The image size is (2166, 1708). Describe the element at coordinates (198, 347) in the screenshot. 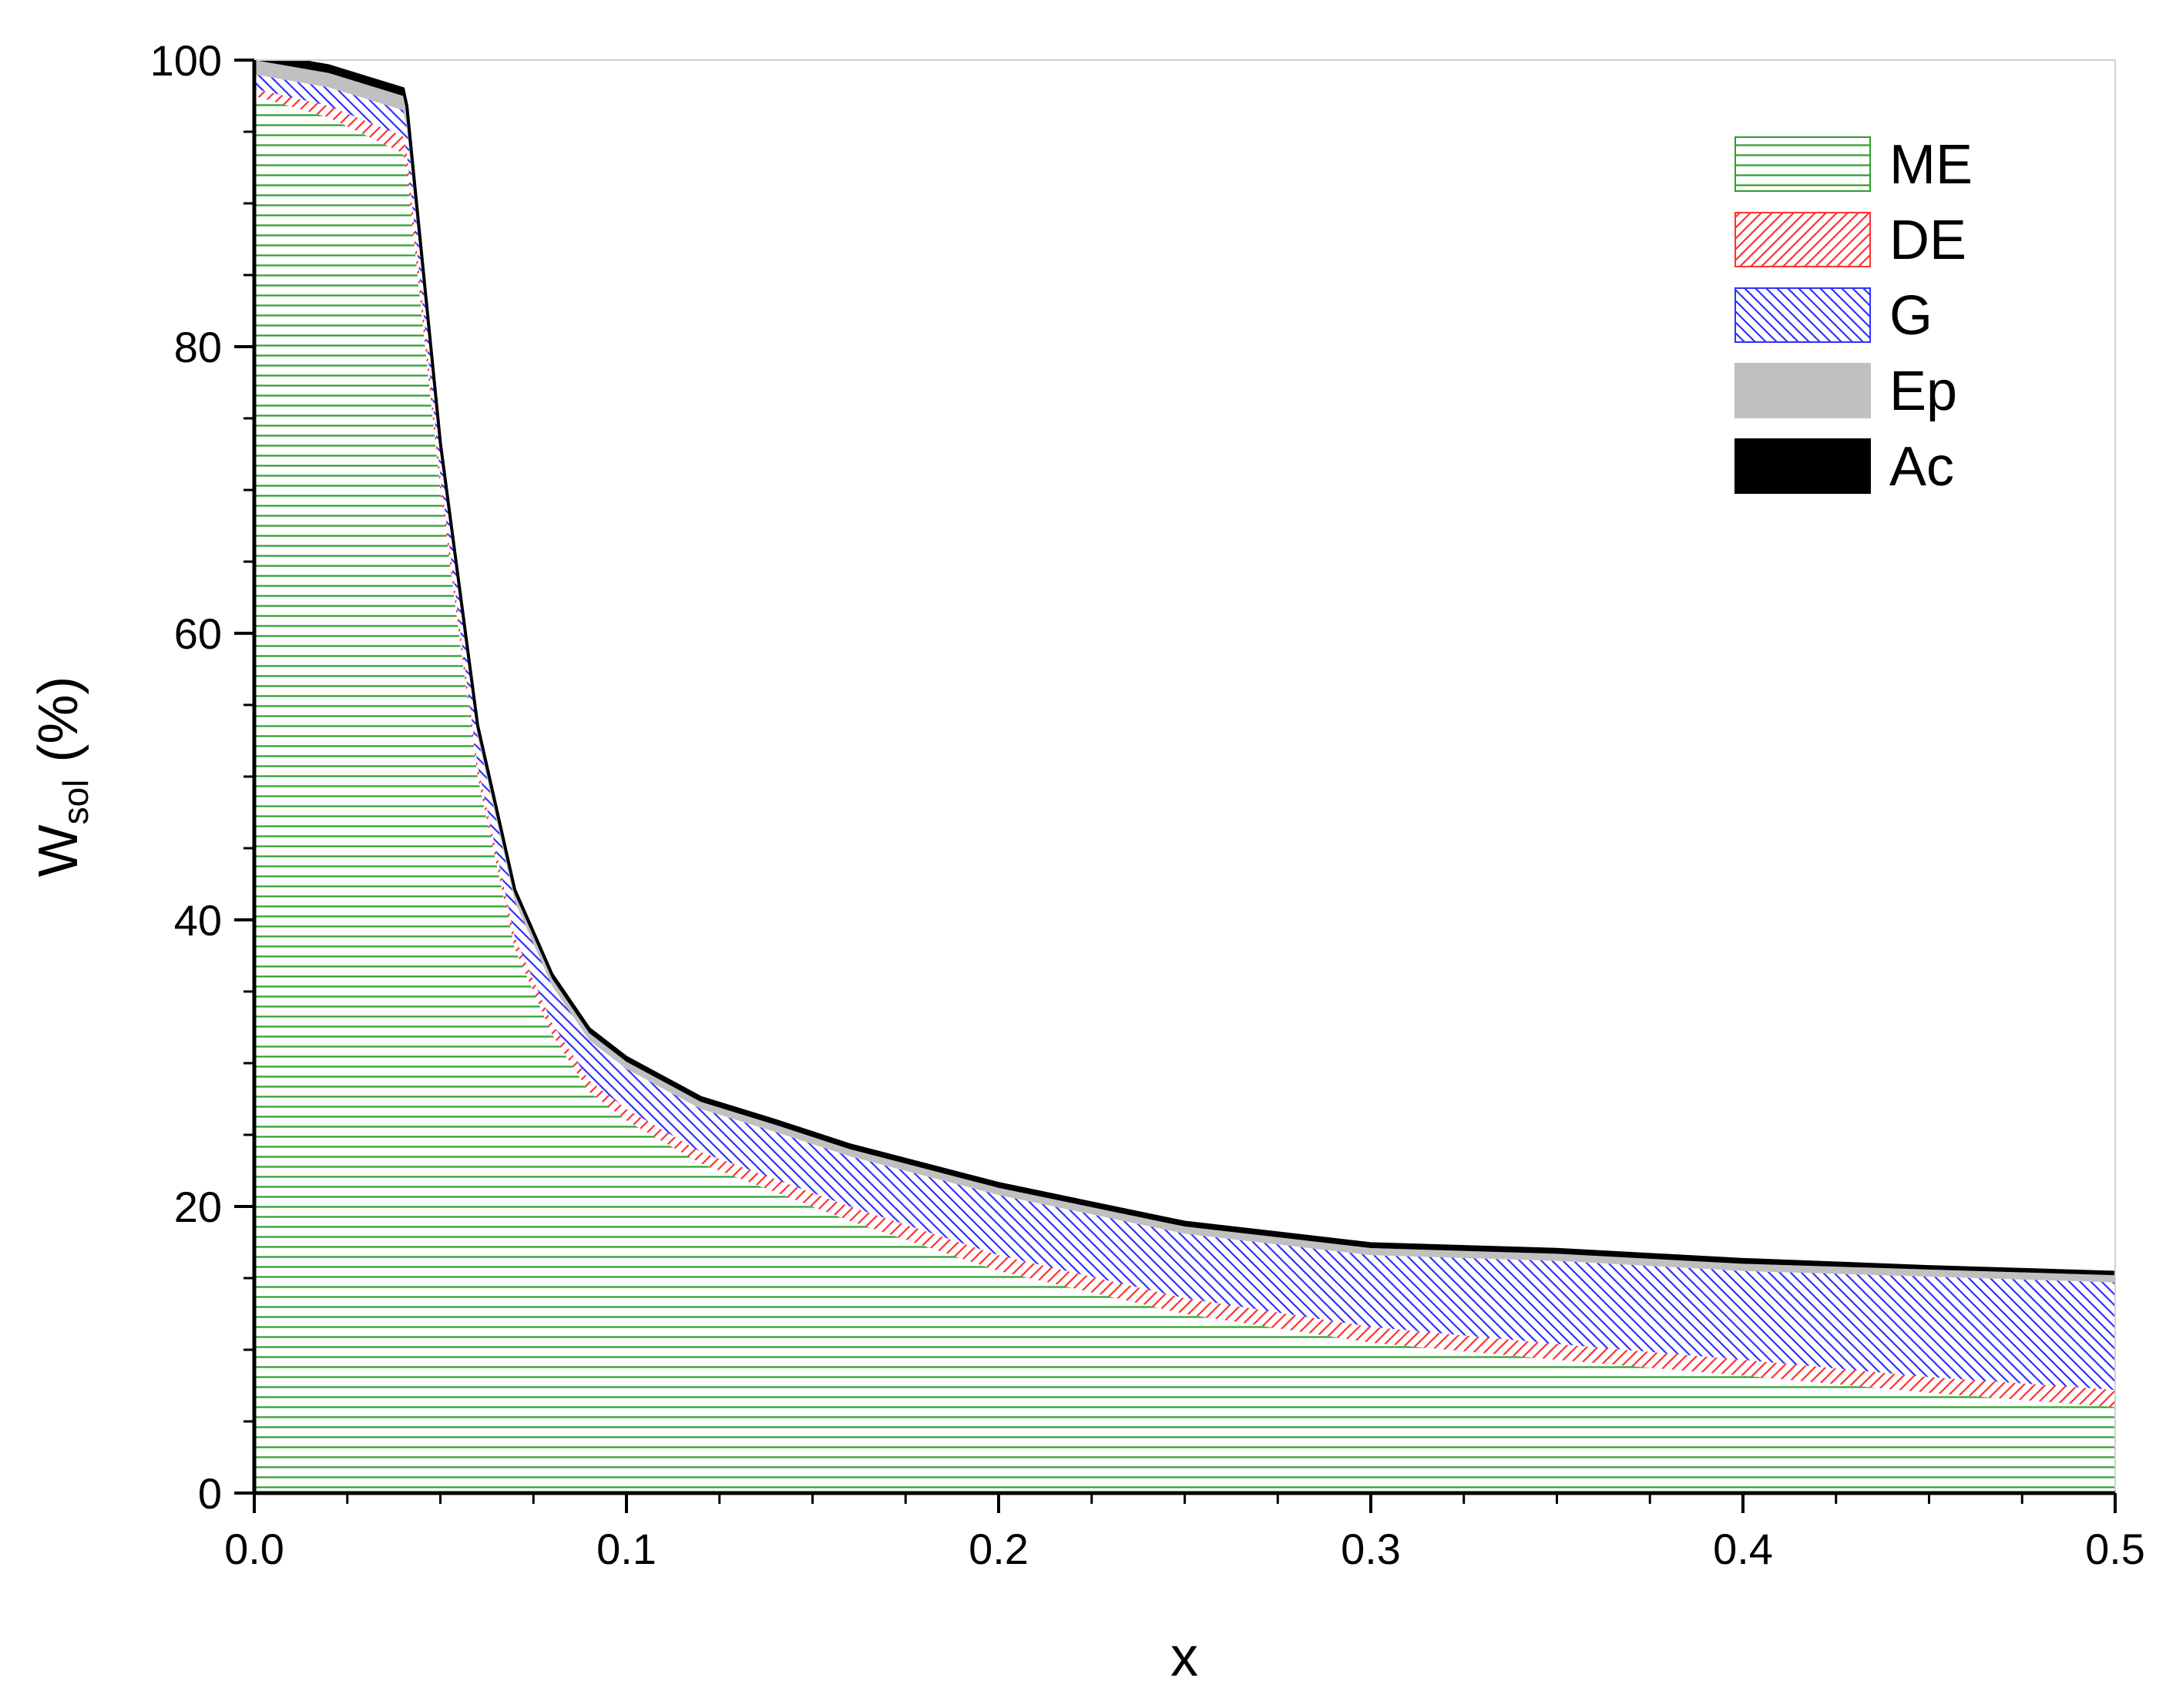

I see `y-tick-label: 80` at that location.